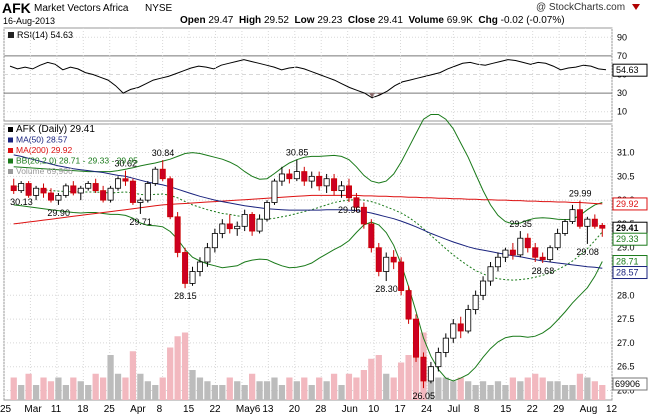 The height and width of the screenshot is (414, 648). Describe the element at coordinates (159, 8) in the screenshot. I see `exchange-label: NYSE` at that location.